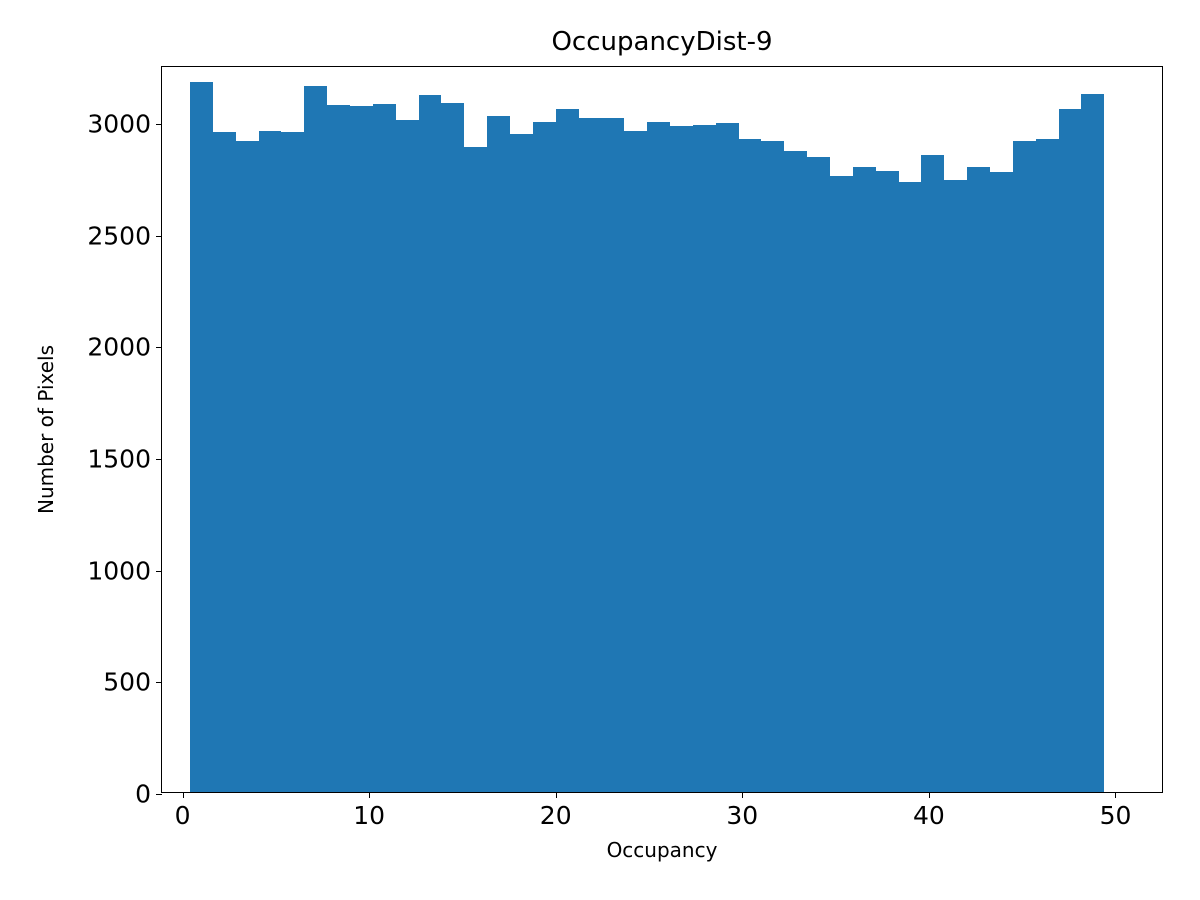  I want to click on x-tick-label: 50, so click(1115, 815).